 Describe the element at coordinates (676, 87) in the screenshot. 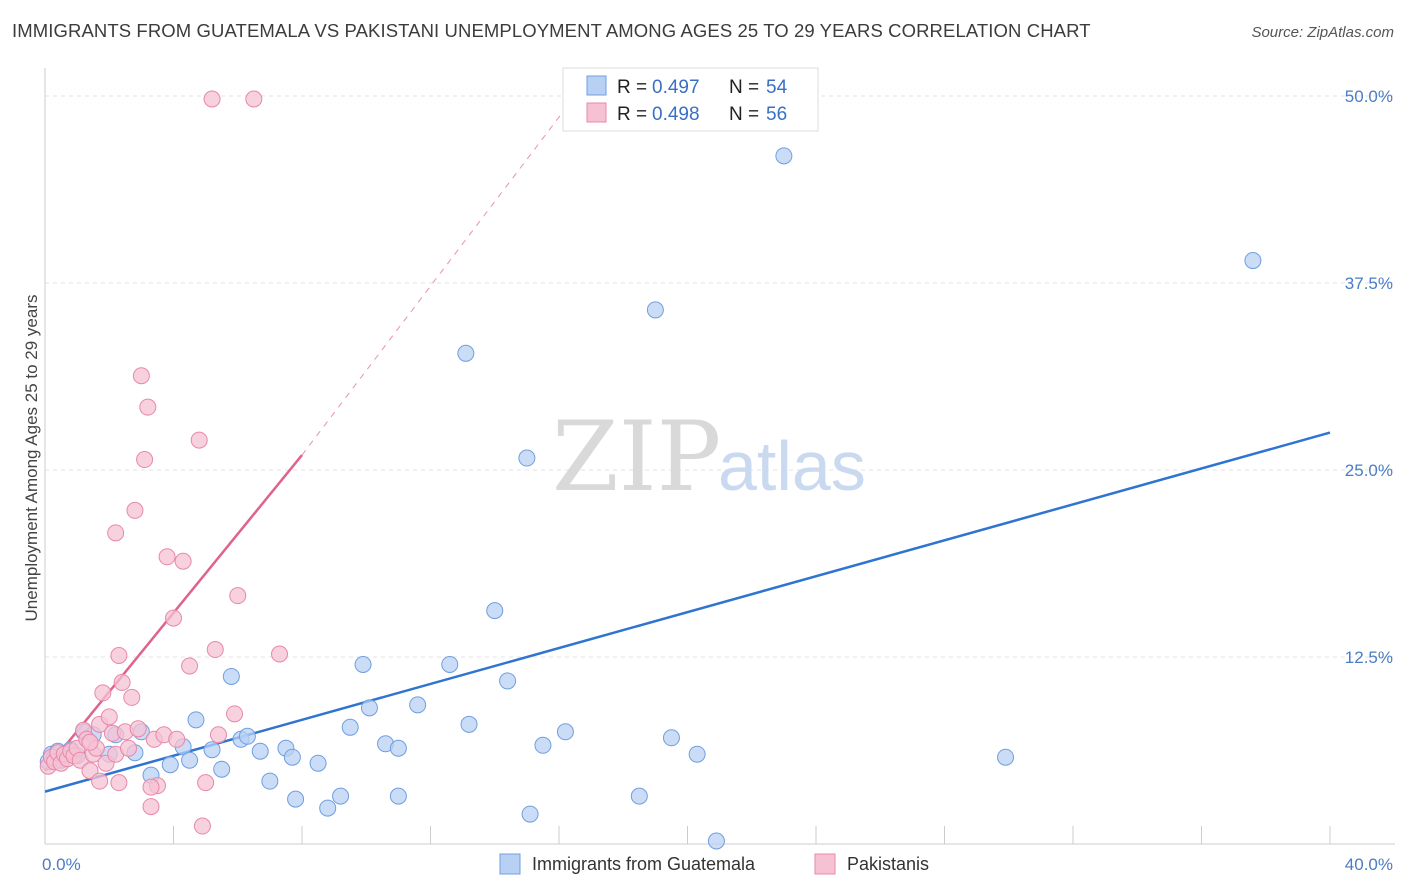

I see `legend-r-value-1: 0.497` at that location.